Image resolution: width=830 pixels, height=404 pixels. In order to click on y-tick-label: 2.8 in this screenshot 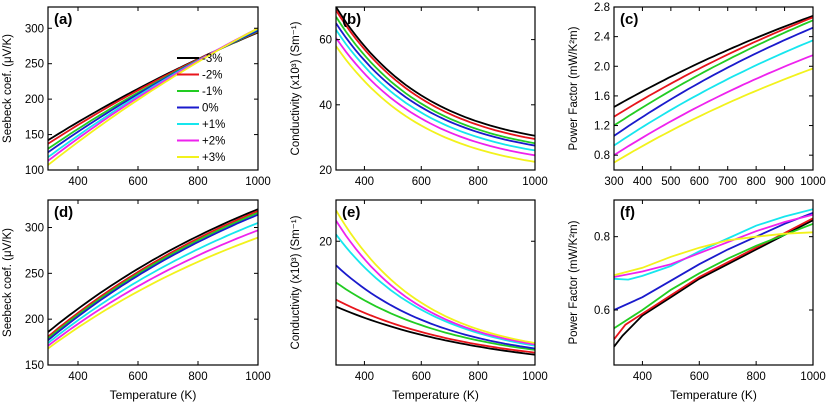, I will do `click(602, 8)`.